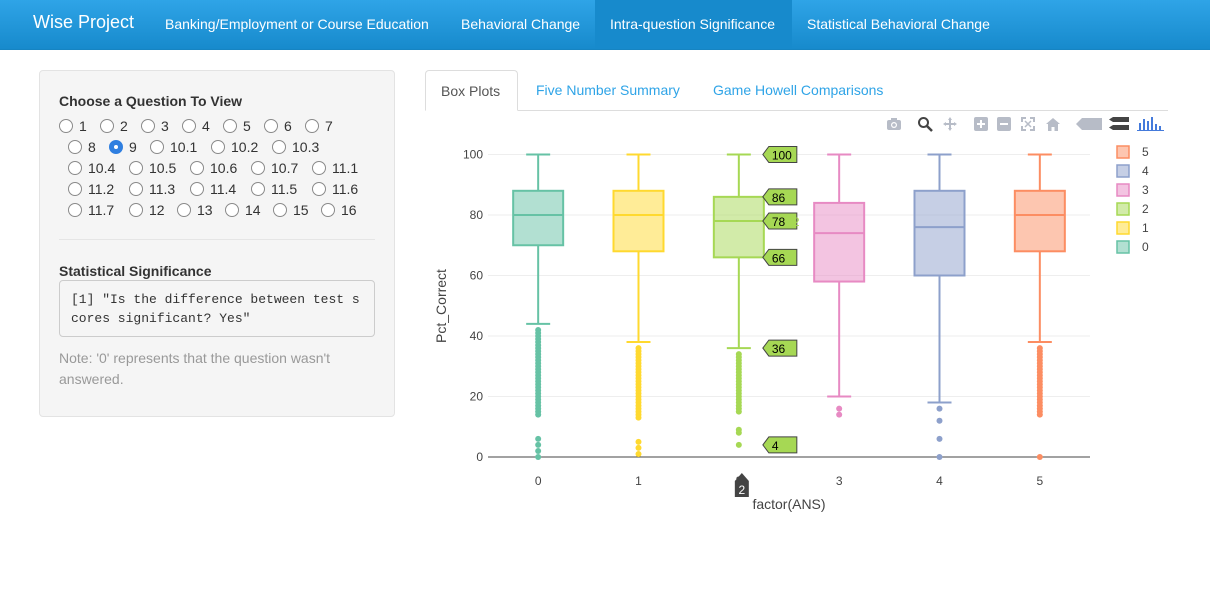 The width and height of the screenshot is (1210, 589). I want to click on reset-axes-icon, so click(1053, 124).